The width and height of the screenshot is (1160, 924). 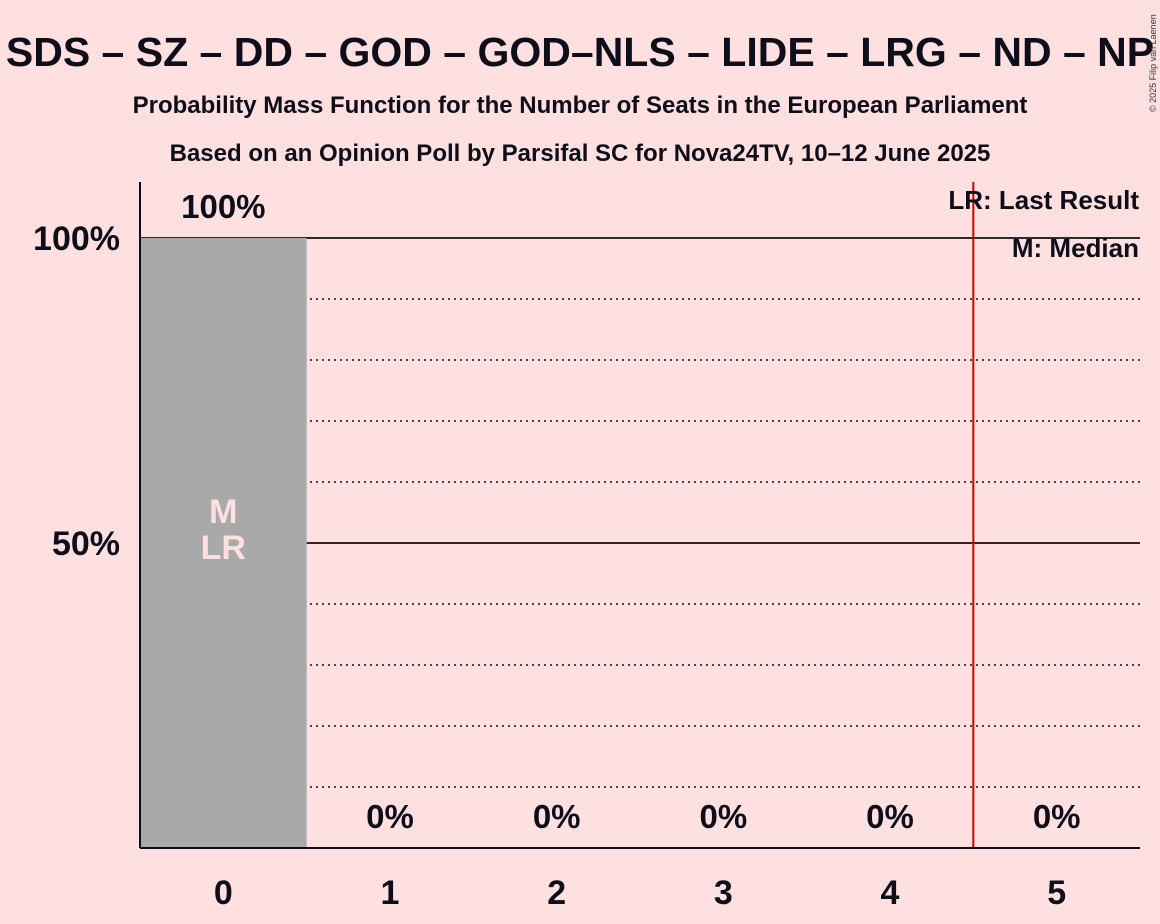 What do you see at coordinates (223, 548) in the screenshot?
I see `last-result-marker: LR` at bounding box center [223, 548].